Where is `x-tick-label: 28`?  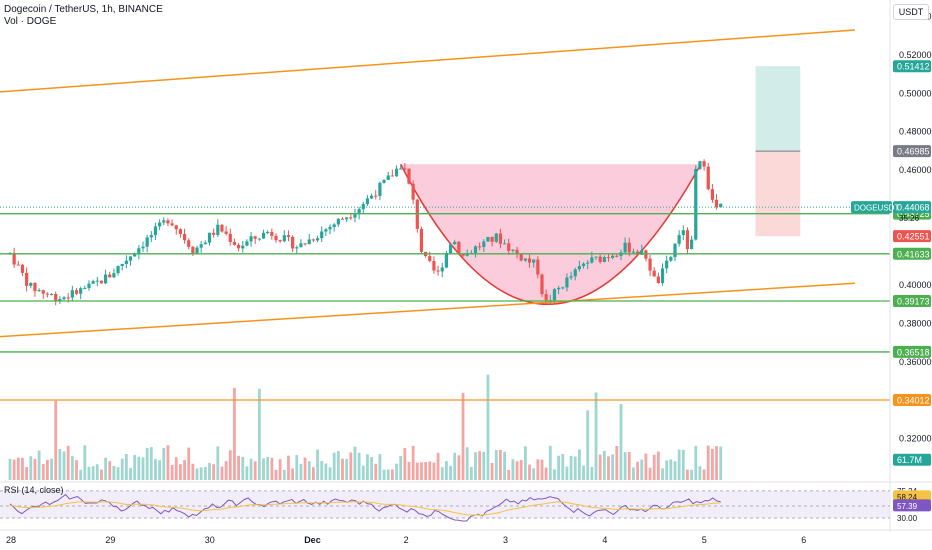
x-tick-label: 28 is located at coordinates (11, 540).